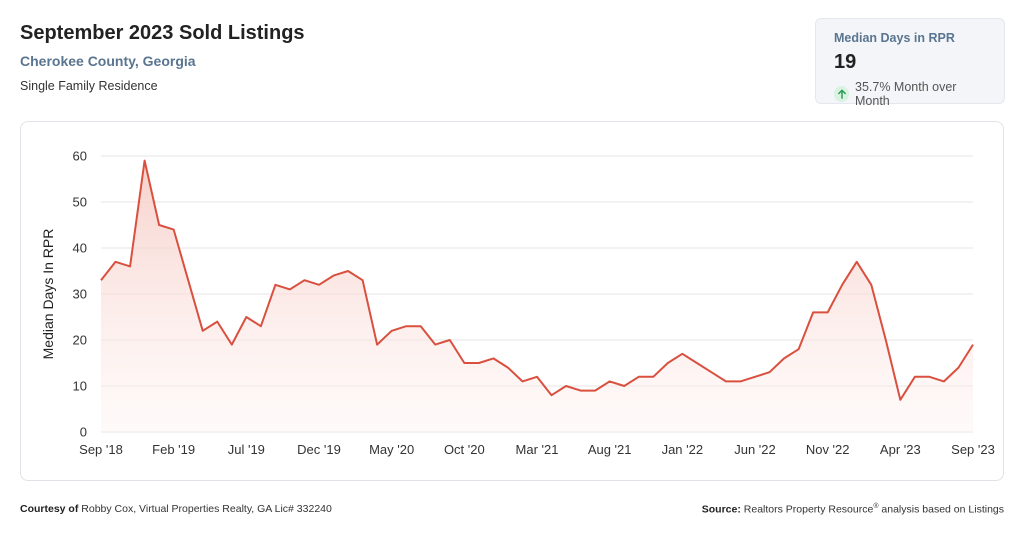 This screenshot has width=1024, height=537. What do you see at coordinates (894, 38) in the screenshot?
I see `kpi-label: Median Days in RPR` at bounding box center [894, 38].